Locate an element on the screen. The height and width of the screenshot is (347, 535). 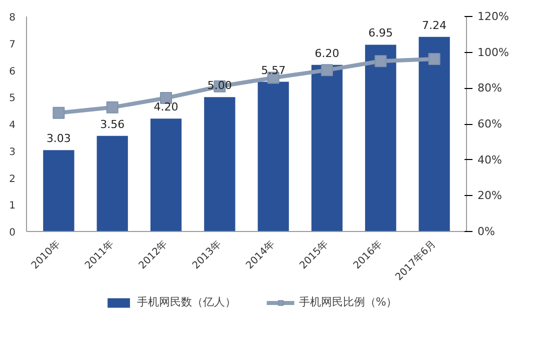
y2-tick-label: 40% is located at coordinates (490, 159).